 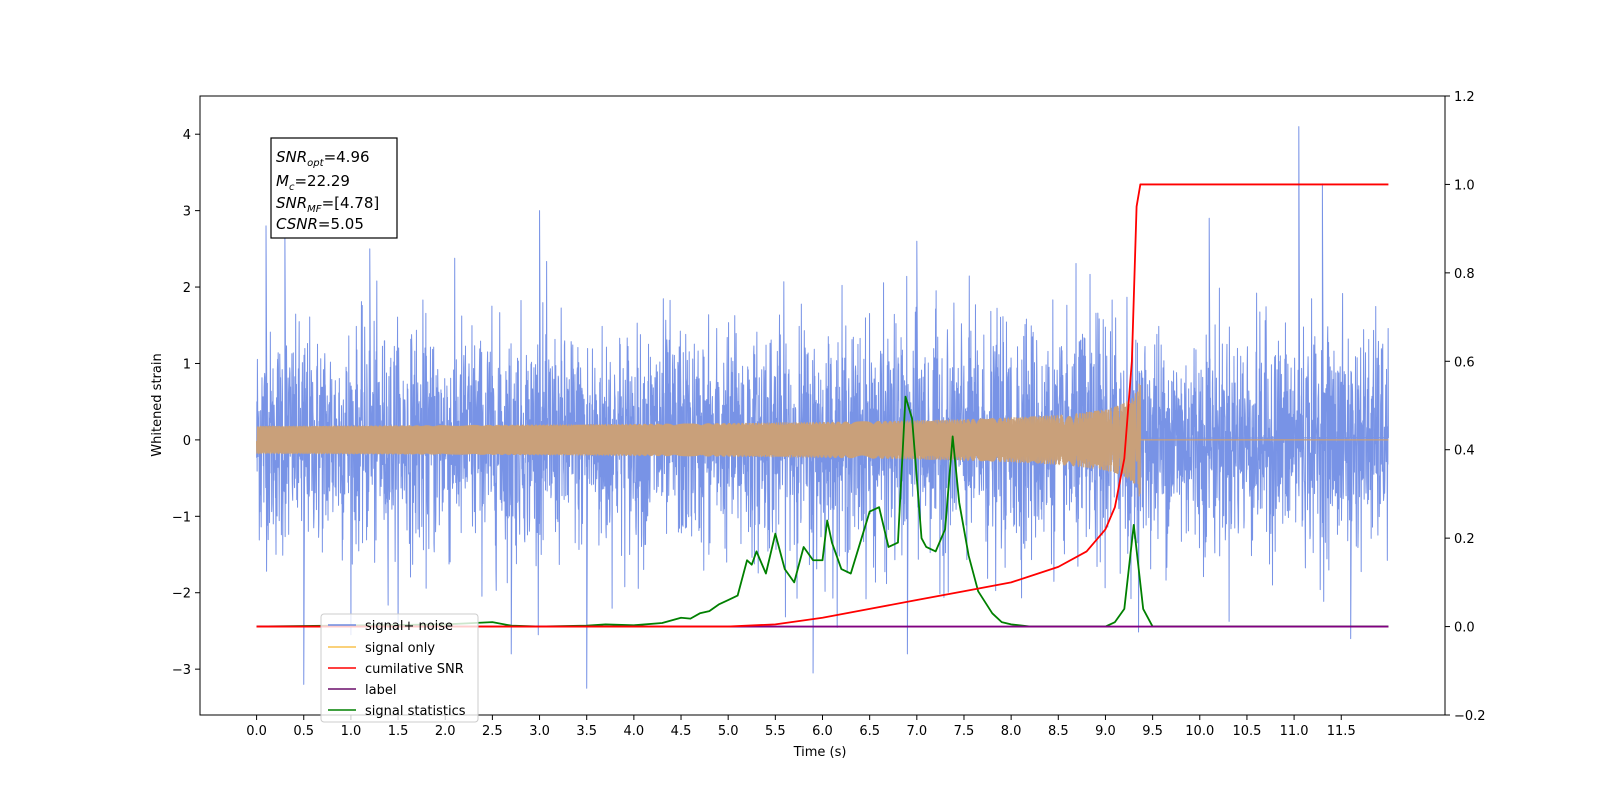 What do you see at coordinates (187, 364) in the screenshot?
I see `y-left-tick-label: 1` at bounding box center [187, 364].